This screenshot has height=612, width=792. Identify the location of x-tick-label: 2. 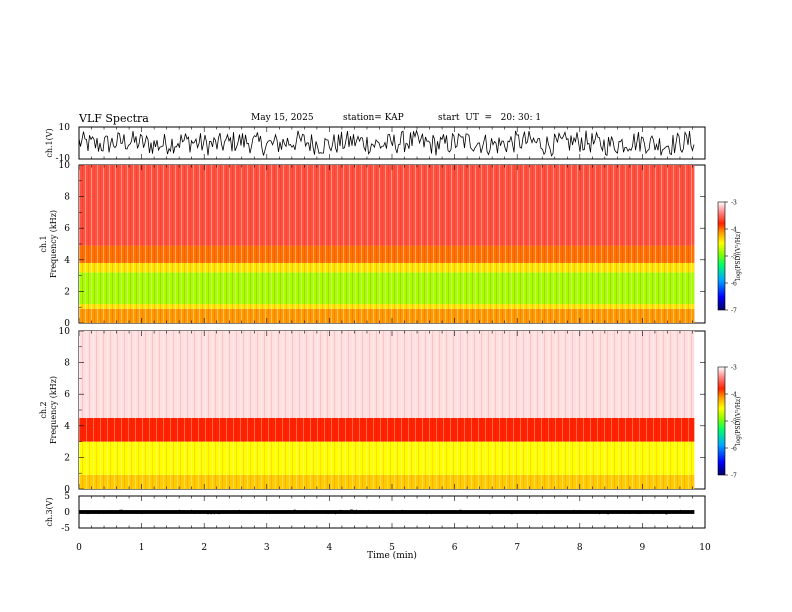
(204, 548).